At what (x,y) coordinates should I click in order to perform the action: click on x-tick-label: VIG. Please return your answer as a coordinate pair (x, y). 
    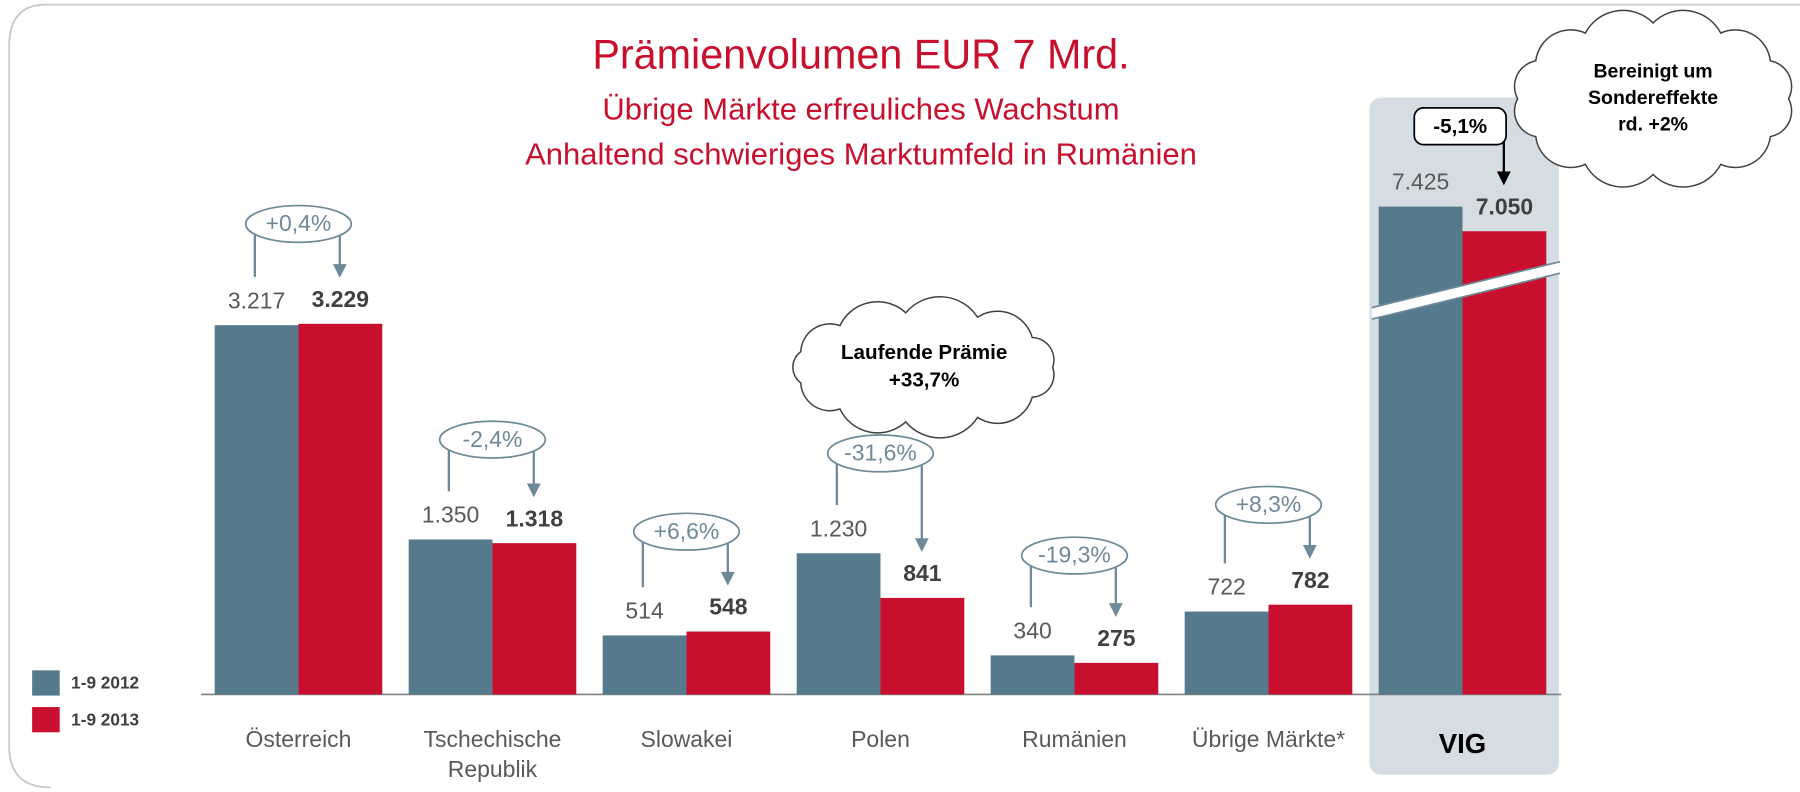
    Looking at the image, I should click on (1462, 744).